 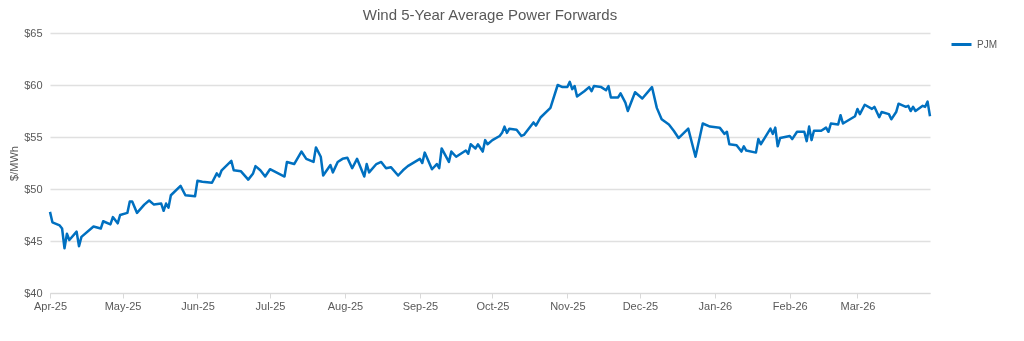 What do you see at coordinates (568, 305) in the screenshot?
I see `x-tick-label: Nov-25` at bounding box center [568, 305].